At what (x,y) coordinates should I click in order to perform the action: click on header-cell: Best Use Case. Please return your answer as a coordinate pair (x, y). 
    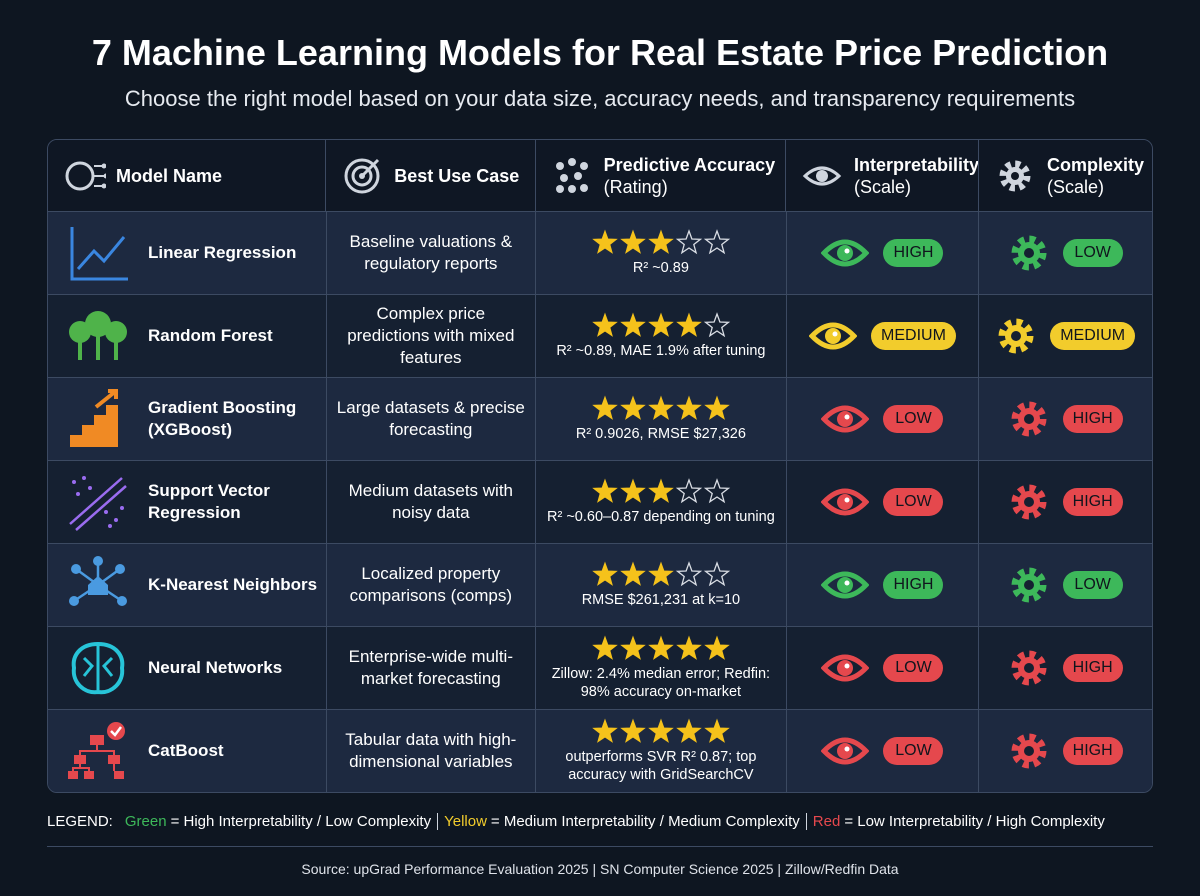
    Looking at the image, I should click on (429, 175).